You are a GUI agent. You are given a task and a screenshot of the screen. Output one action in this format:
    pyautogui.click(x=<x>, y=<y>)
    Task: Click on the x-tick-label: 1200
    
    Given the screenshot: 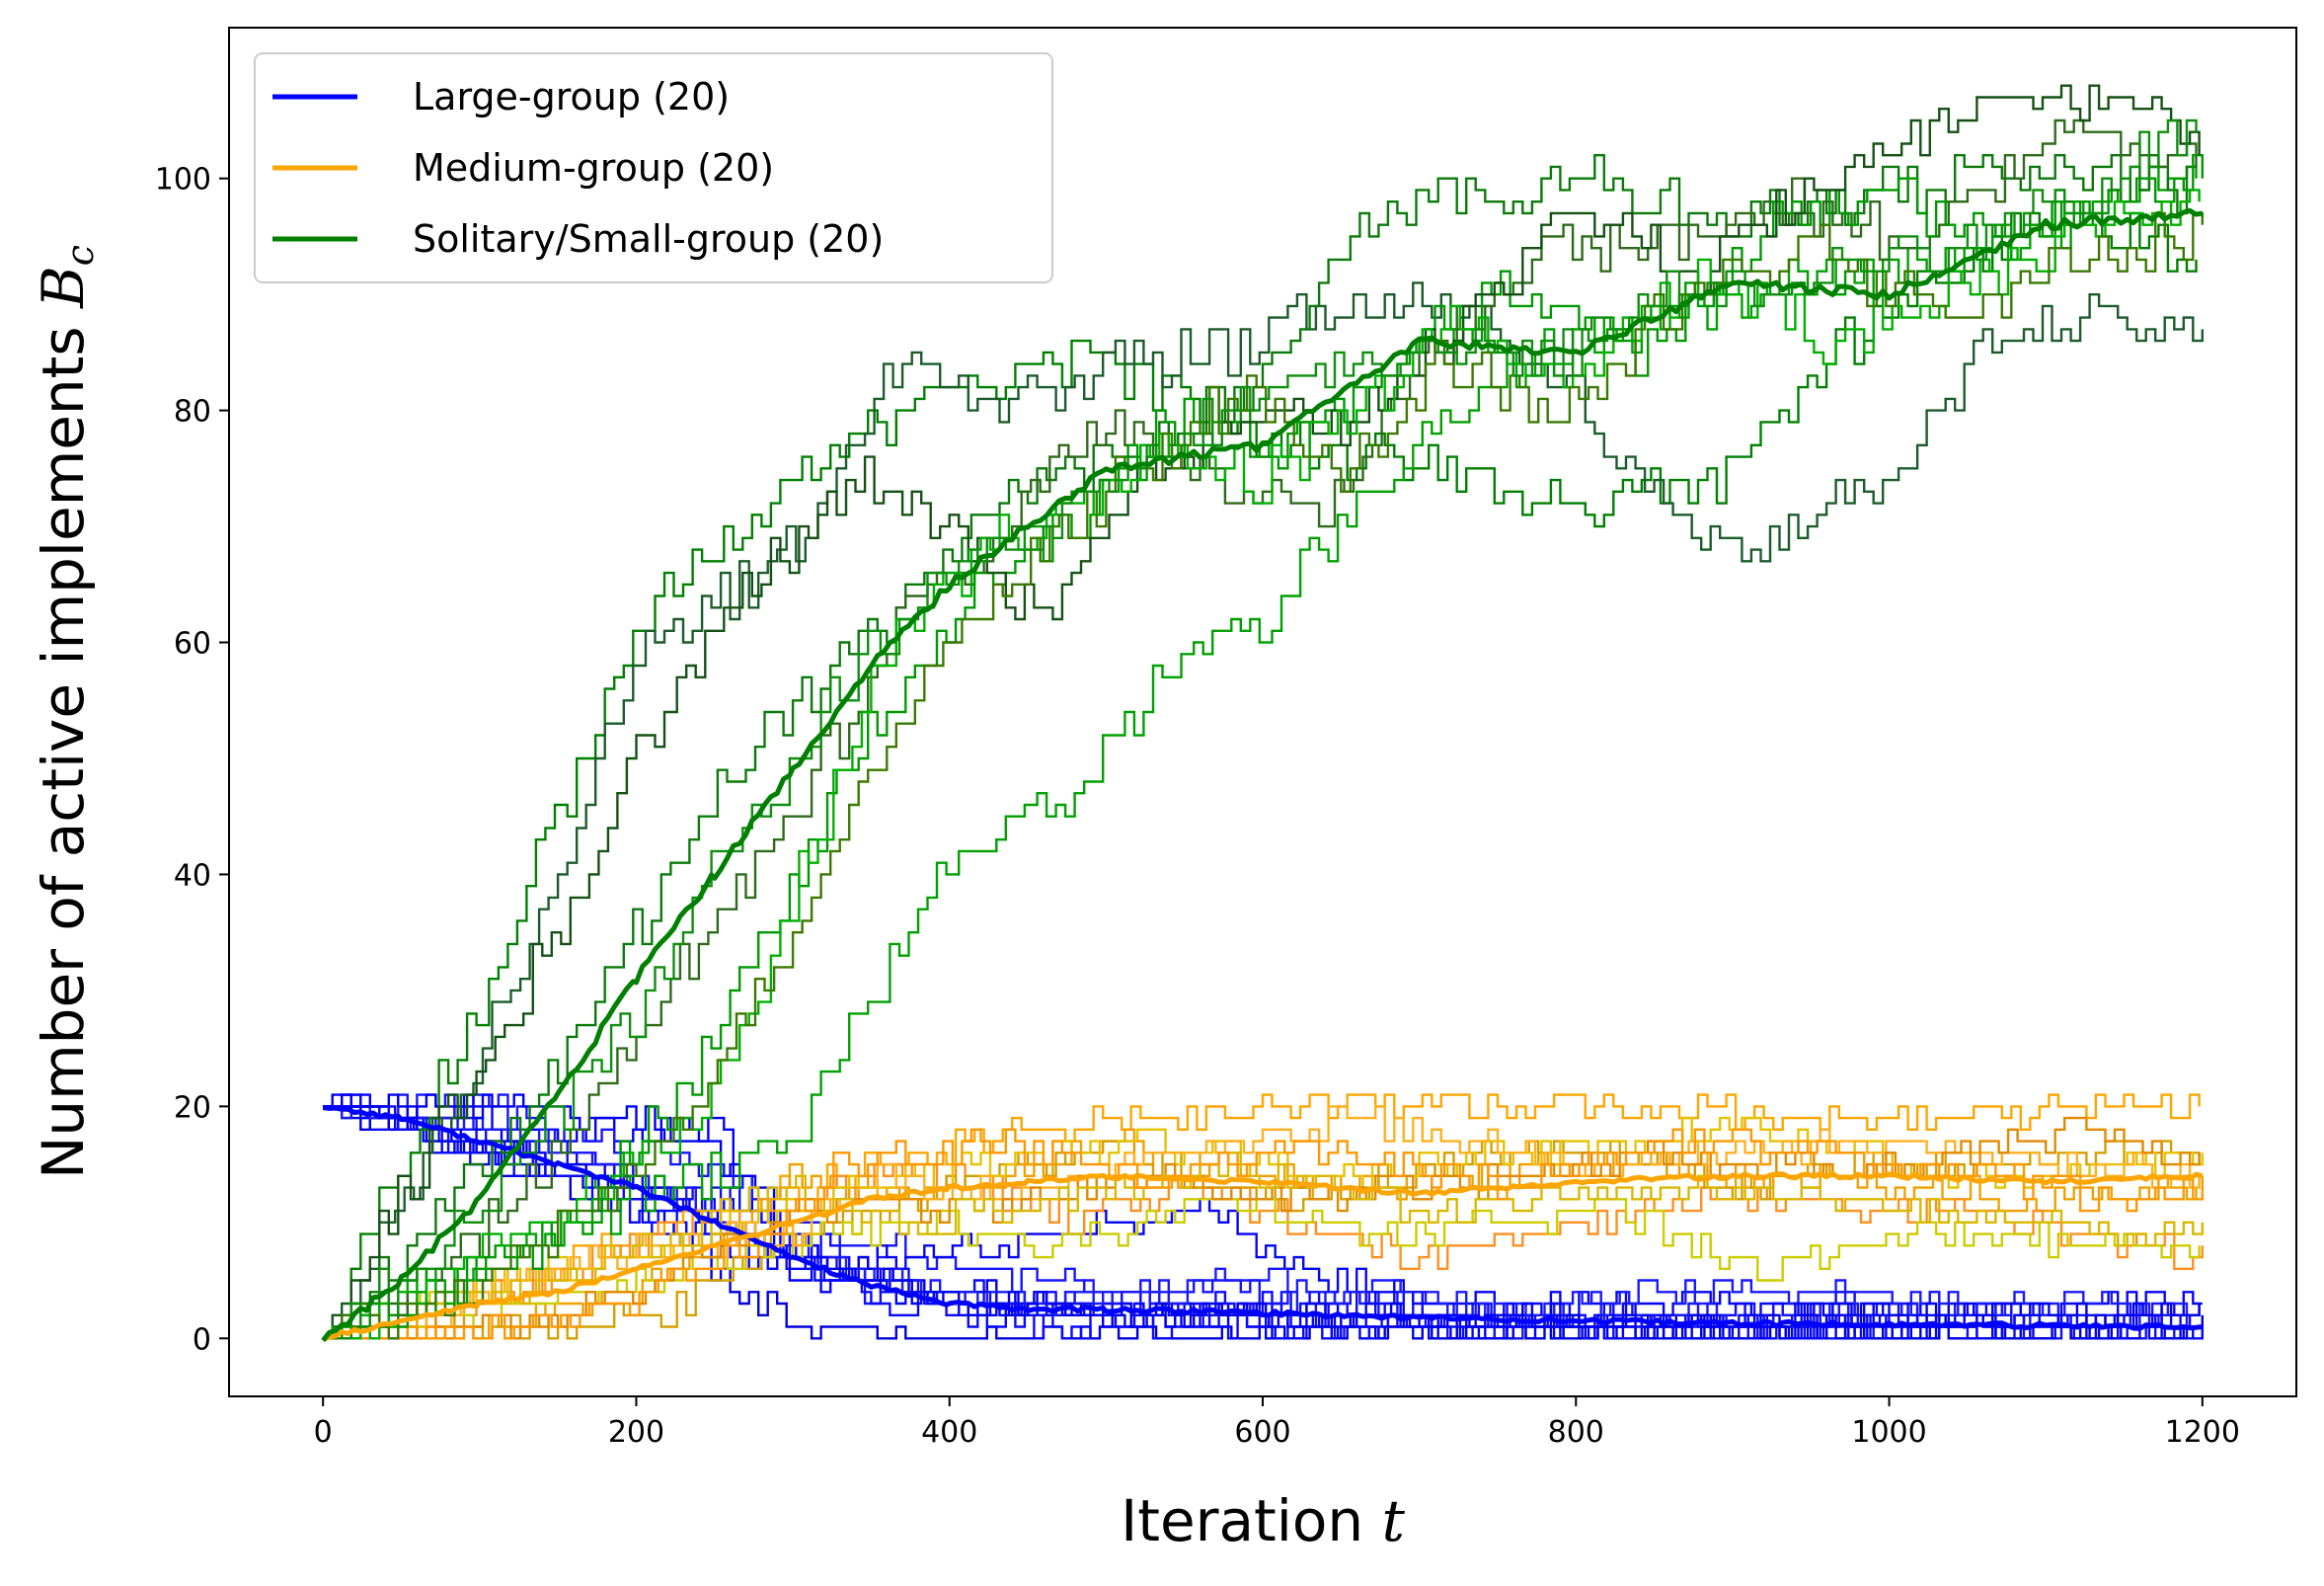 What is the action you would take?
    pyautogui.click(x=2202, y=1432)
    